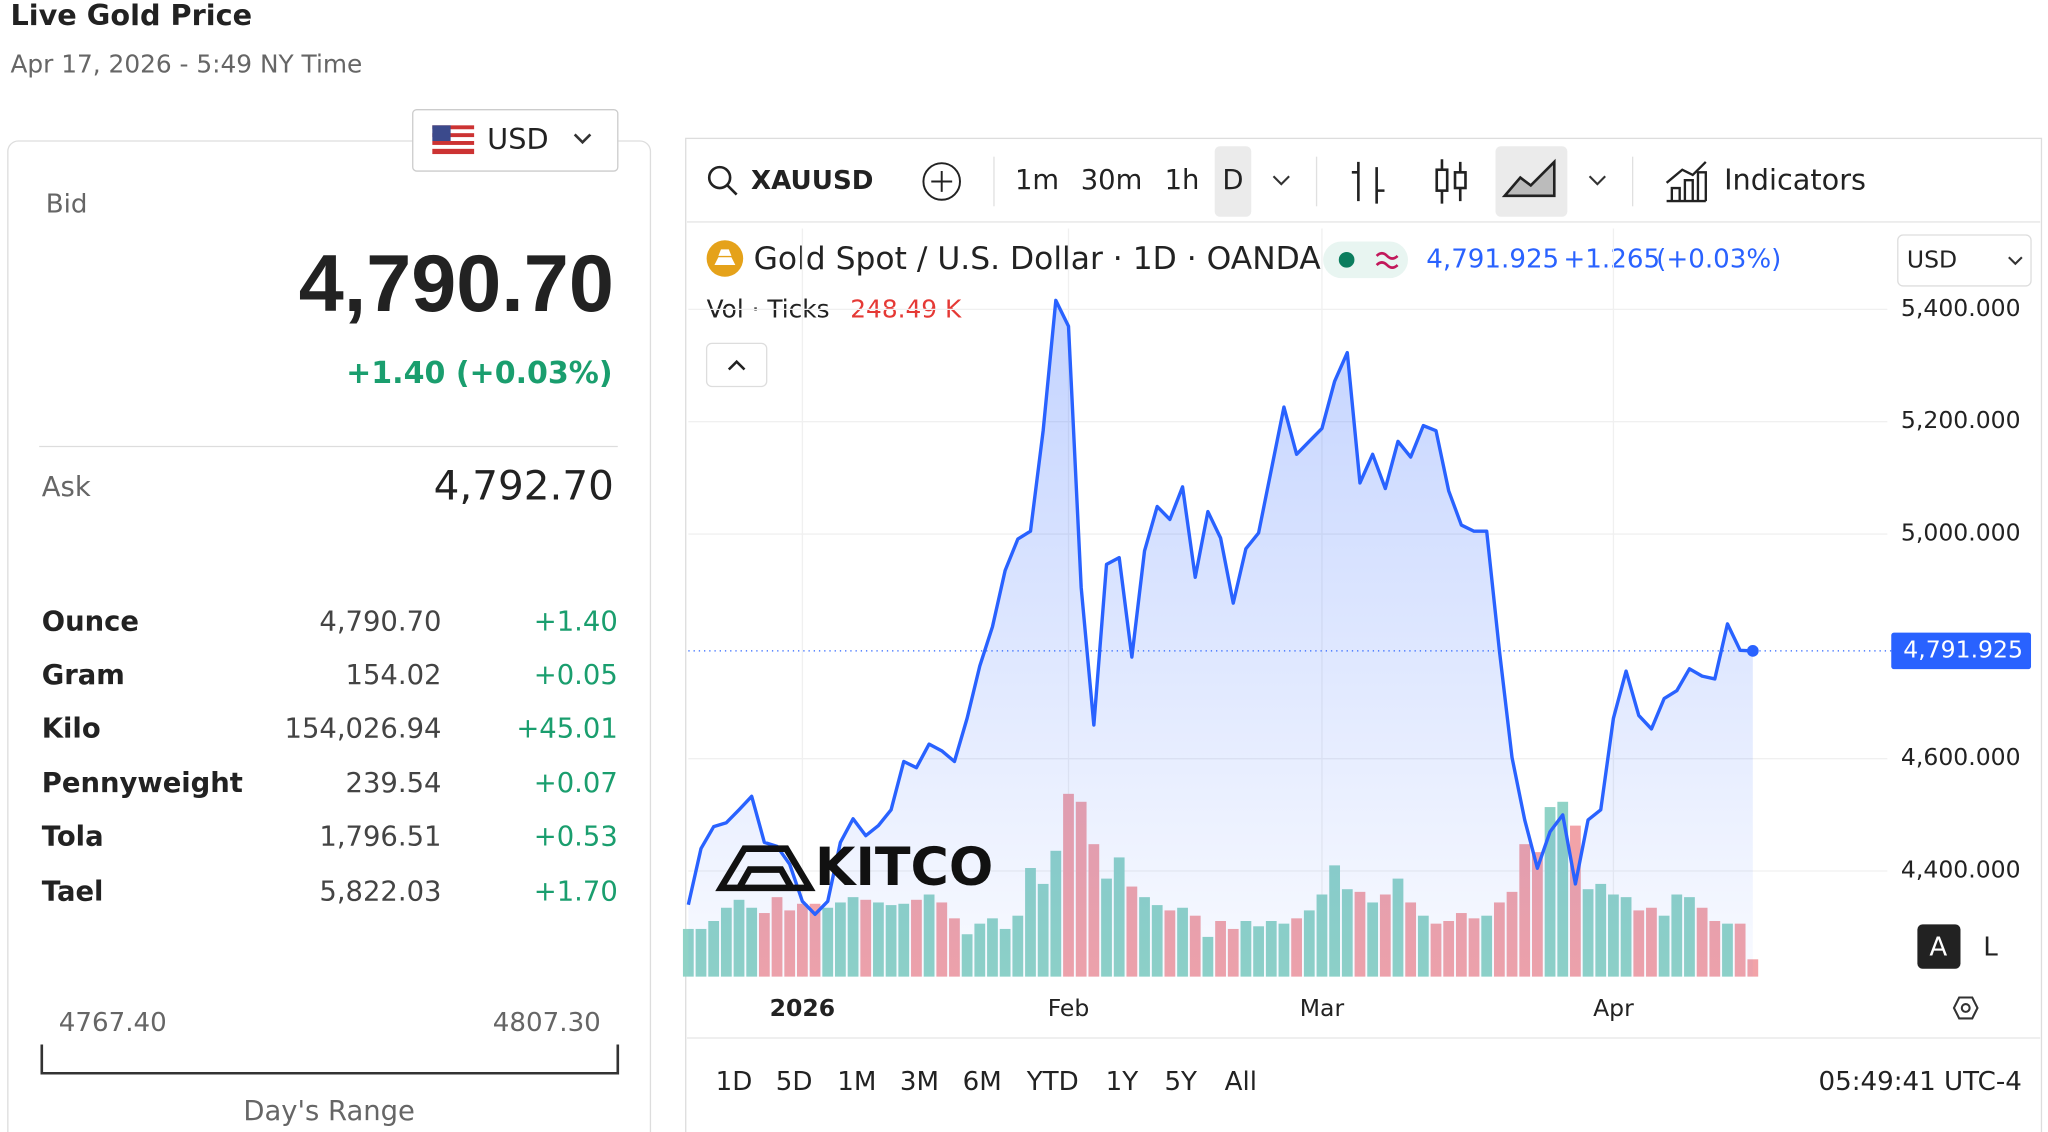 Image resolution: width=2048 pixels, height=1132 pixels. I want to click on unit-name: Tael, so click(73, 892).